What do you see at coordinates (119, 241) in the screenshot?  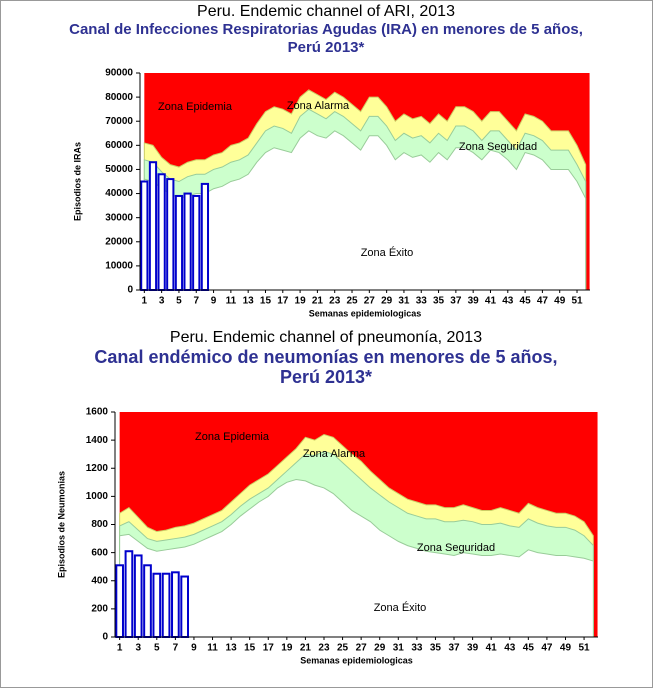 I see `y-tick-label: 20000` at bounding box center [119, 241].